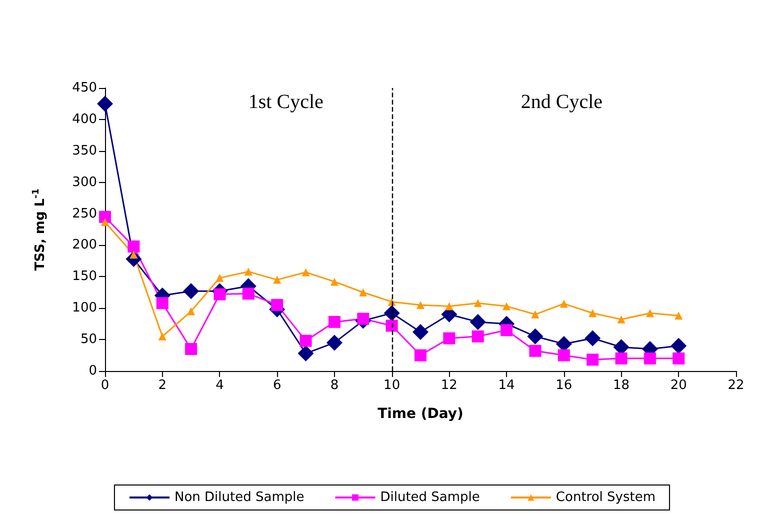 The image size is (784, 518). What do you see at coordinates (84, 182) in the screenshot?
I see `y-tick-label: 300` at bounding box center [84, 182].